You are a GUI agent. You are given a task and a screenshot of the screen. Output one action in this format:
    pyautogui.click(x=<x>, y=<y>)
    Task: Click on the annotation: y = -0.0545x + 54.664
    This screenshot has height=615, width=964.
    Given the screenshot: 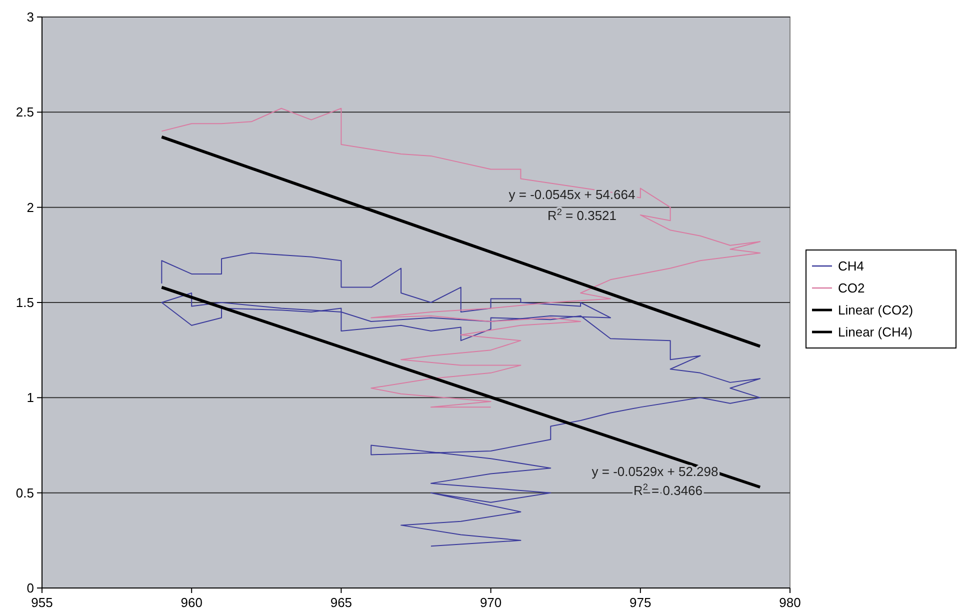 What is the action you would take?
    pyautogui.click(x=572, y=194)
    